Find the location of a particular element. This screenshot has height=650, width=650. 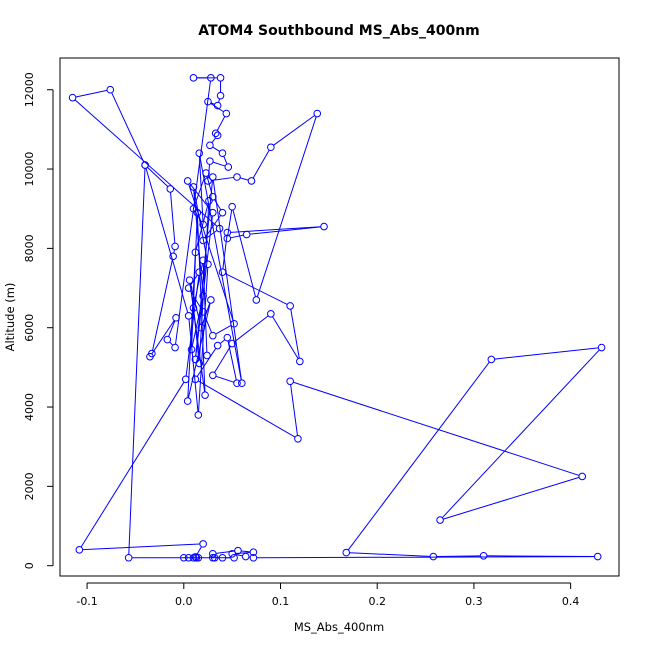

x-tick-label: 0.1 is located at coordinates (281, 601).